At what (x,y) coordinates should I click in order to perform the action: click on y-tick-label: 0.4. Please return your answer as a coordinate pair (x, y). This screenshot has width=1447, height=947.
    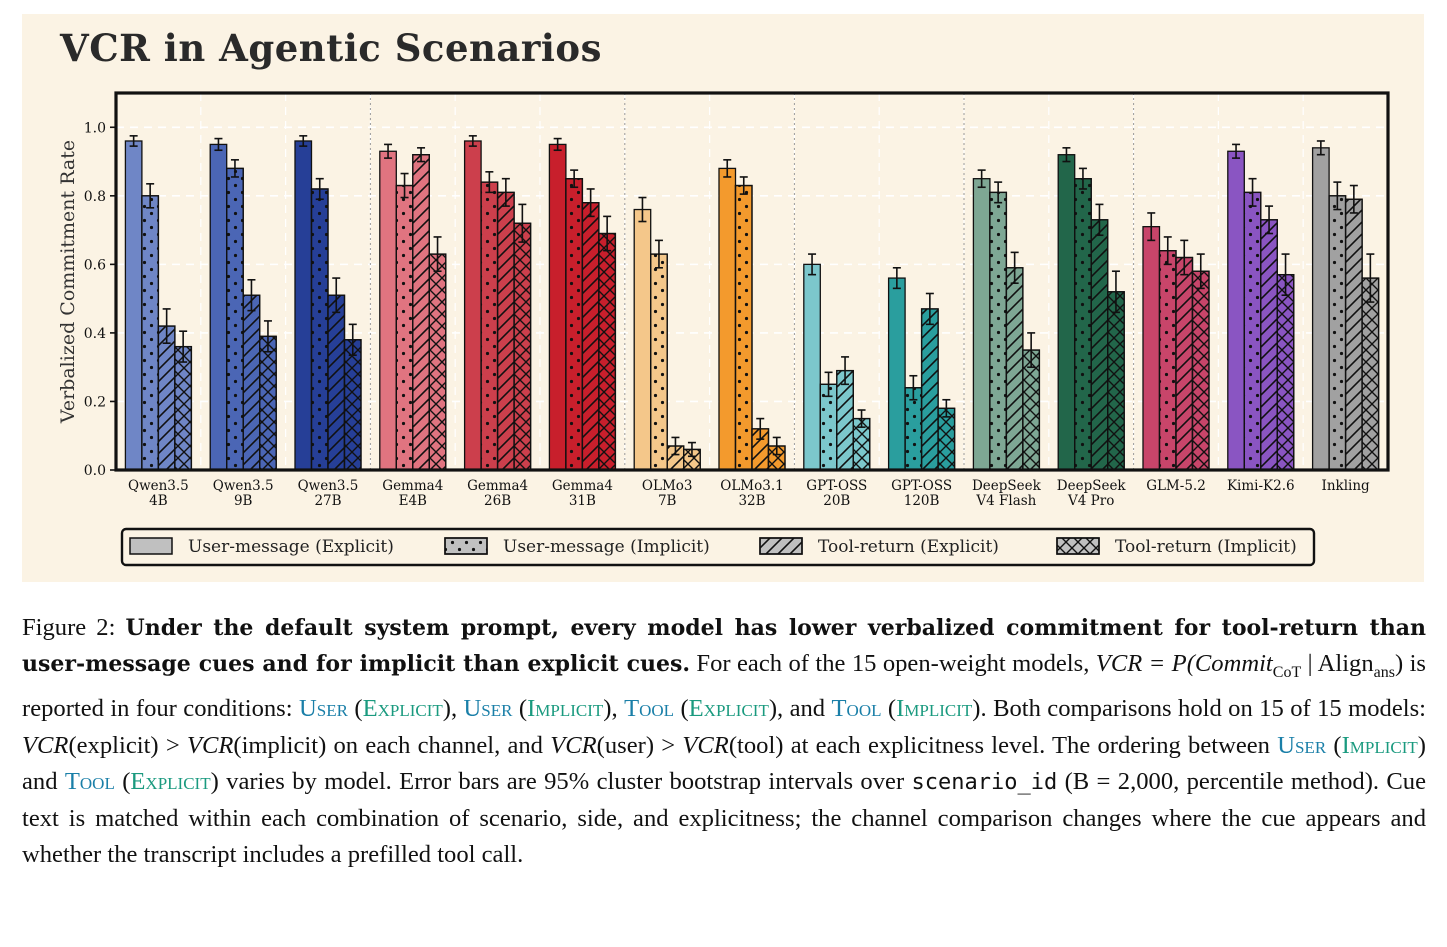
    Looking at the image, I should click on (95, 334).